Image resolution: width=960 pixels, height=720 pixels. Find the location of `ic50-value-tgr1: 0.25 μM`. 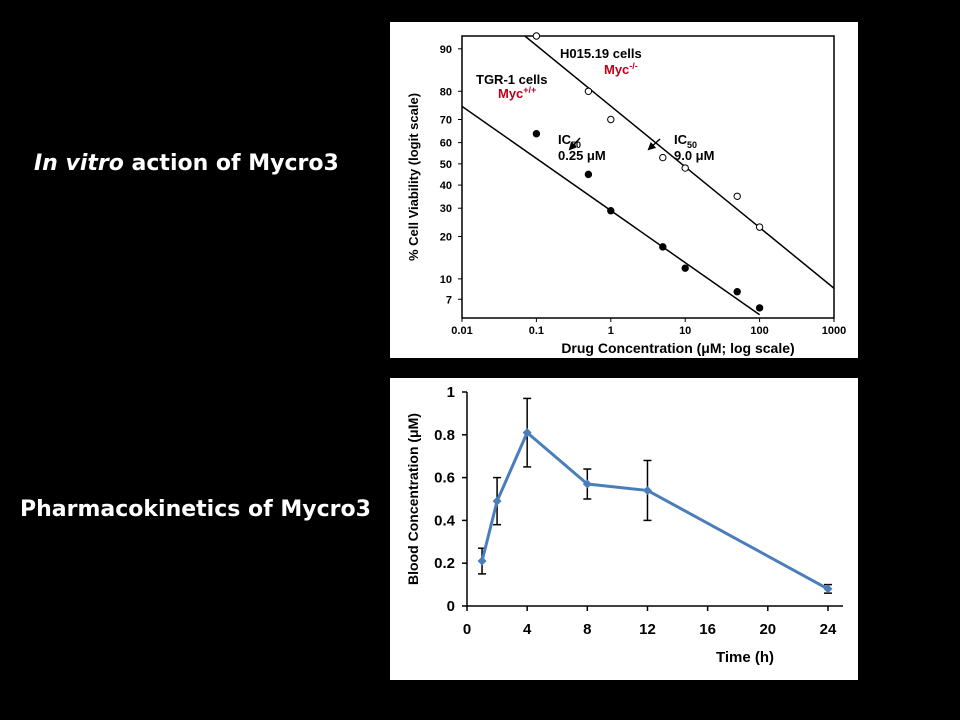

ic50-value-tgr1: 0.25 μM is located at coordinates (582, 155).